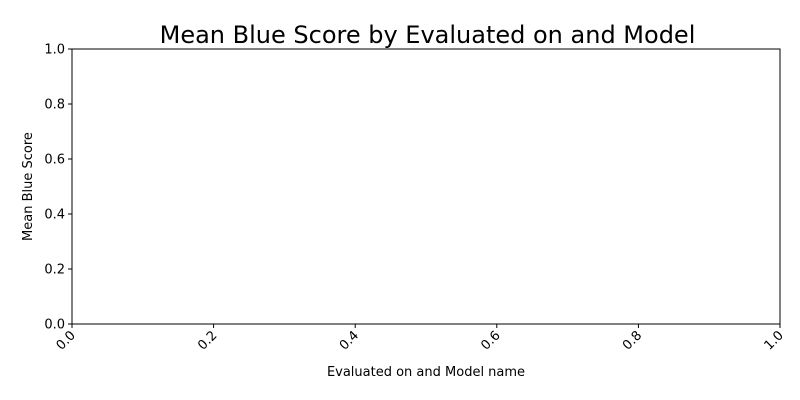 This screenshot has height=400, width=800. Describe the element at coordinates (54, 325) in the screenshot. I see `y-tick-label: 0.0` at that location.